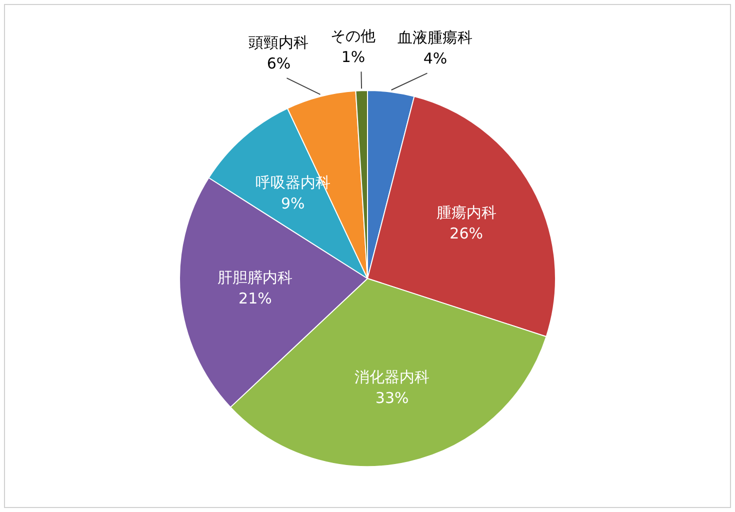  Describe the element at coordinates (466, 213) in the screenshot. I see `slice-label: 腫瘍内科` at that location.